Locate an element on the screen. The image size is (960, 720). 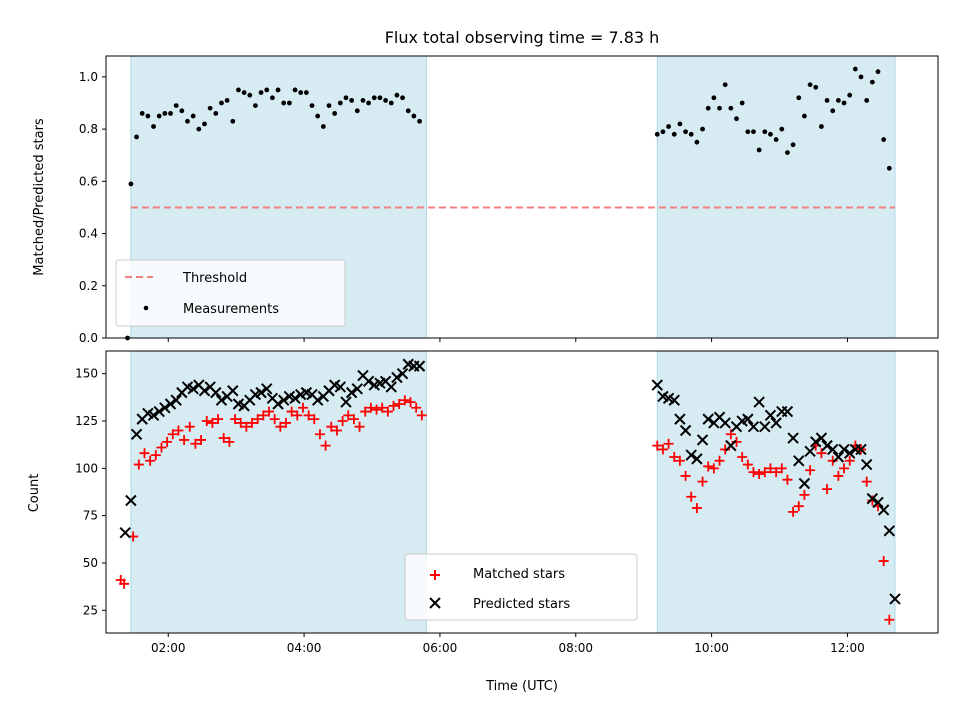
legend-bottom-frame is located at coordinates (521, 587).